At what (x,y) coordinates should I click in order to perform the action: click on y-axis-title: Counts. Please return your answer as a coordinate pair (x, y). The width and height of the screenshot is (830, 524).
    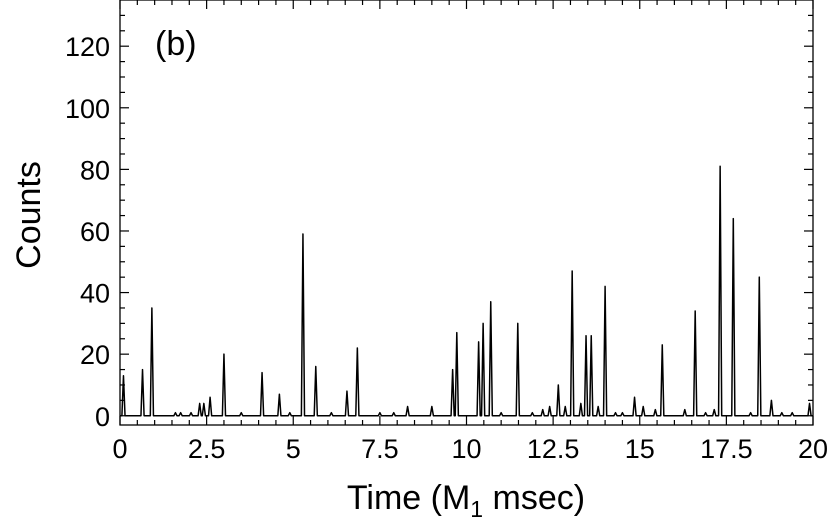
    Looking at the image, I should click on (29, 215).